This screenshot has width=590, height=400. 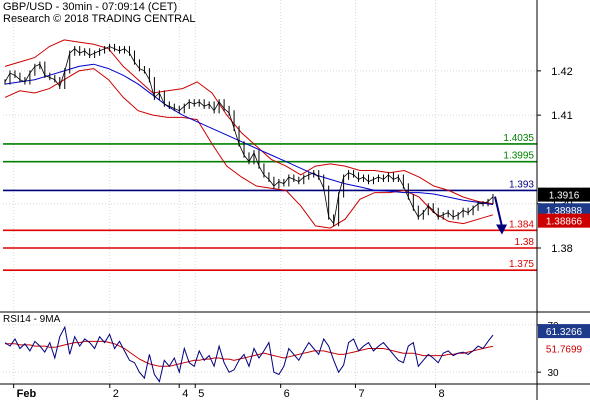 What do you see at coordinates (99, 19) in the screenshot?
I see `chart-credit: Research © 2018 TRADING CENTRAL` at bounding box center [99, 19].